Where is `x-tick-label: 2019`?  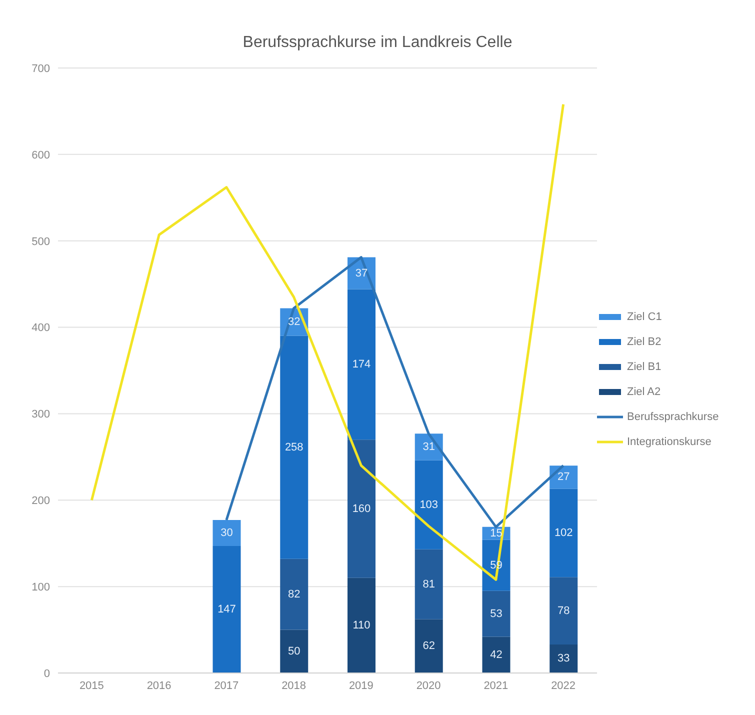
x-tick-label: 2019 is located at coordinates (361, 686).